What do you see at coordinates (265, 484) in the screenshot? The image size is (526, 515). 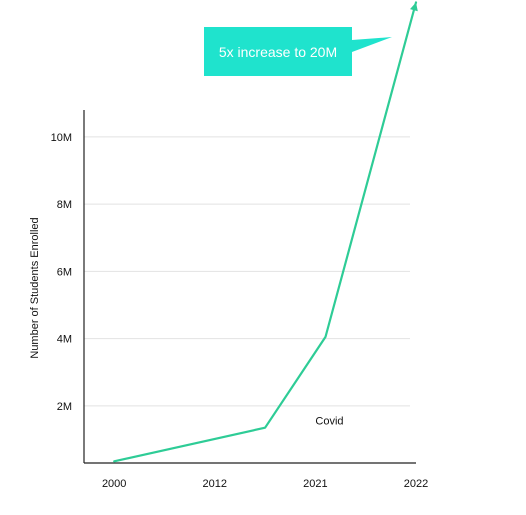 I see `x-tick-labels: 2000 2012 2021 2022` at bounding box center [265, 484].